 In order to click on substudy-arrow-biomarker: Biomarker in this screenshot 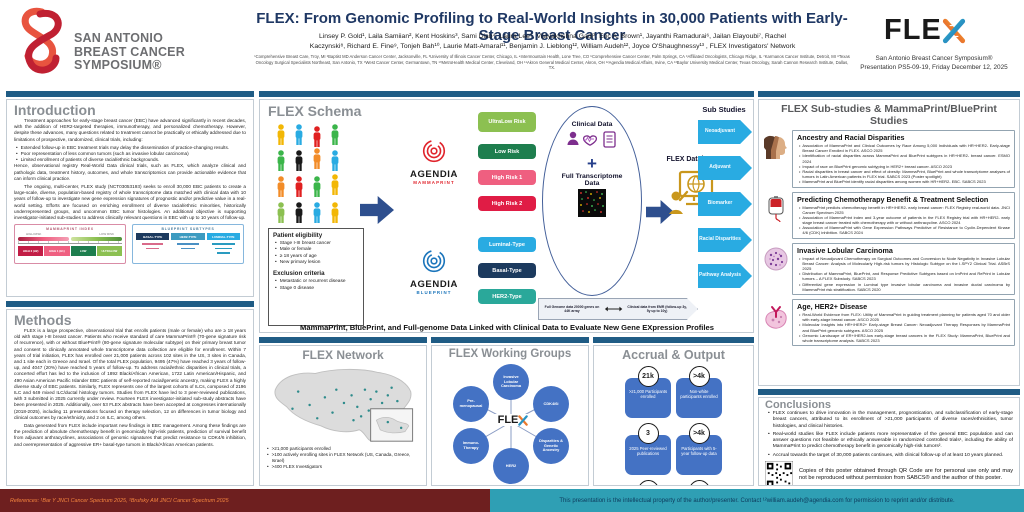, I will do `click(725, 204)`.